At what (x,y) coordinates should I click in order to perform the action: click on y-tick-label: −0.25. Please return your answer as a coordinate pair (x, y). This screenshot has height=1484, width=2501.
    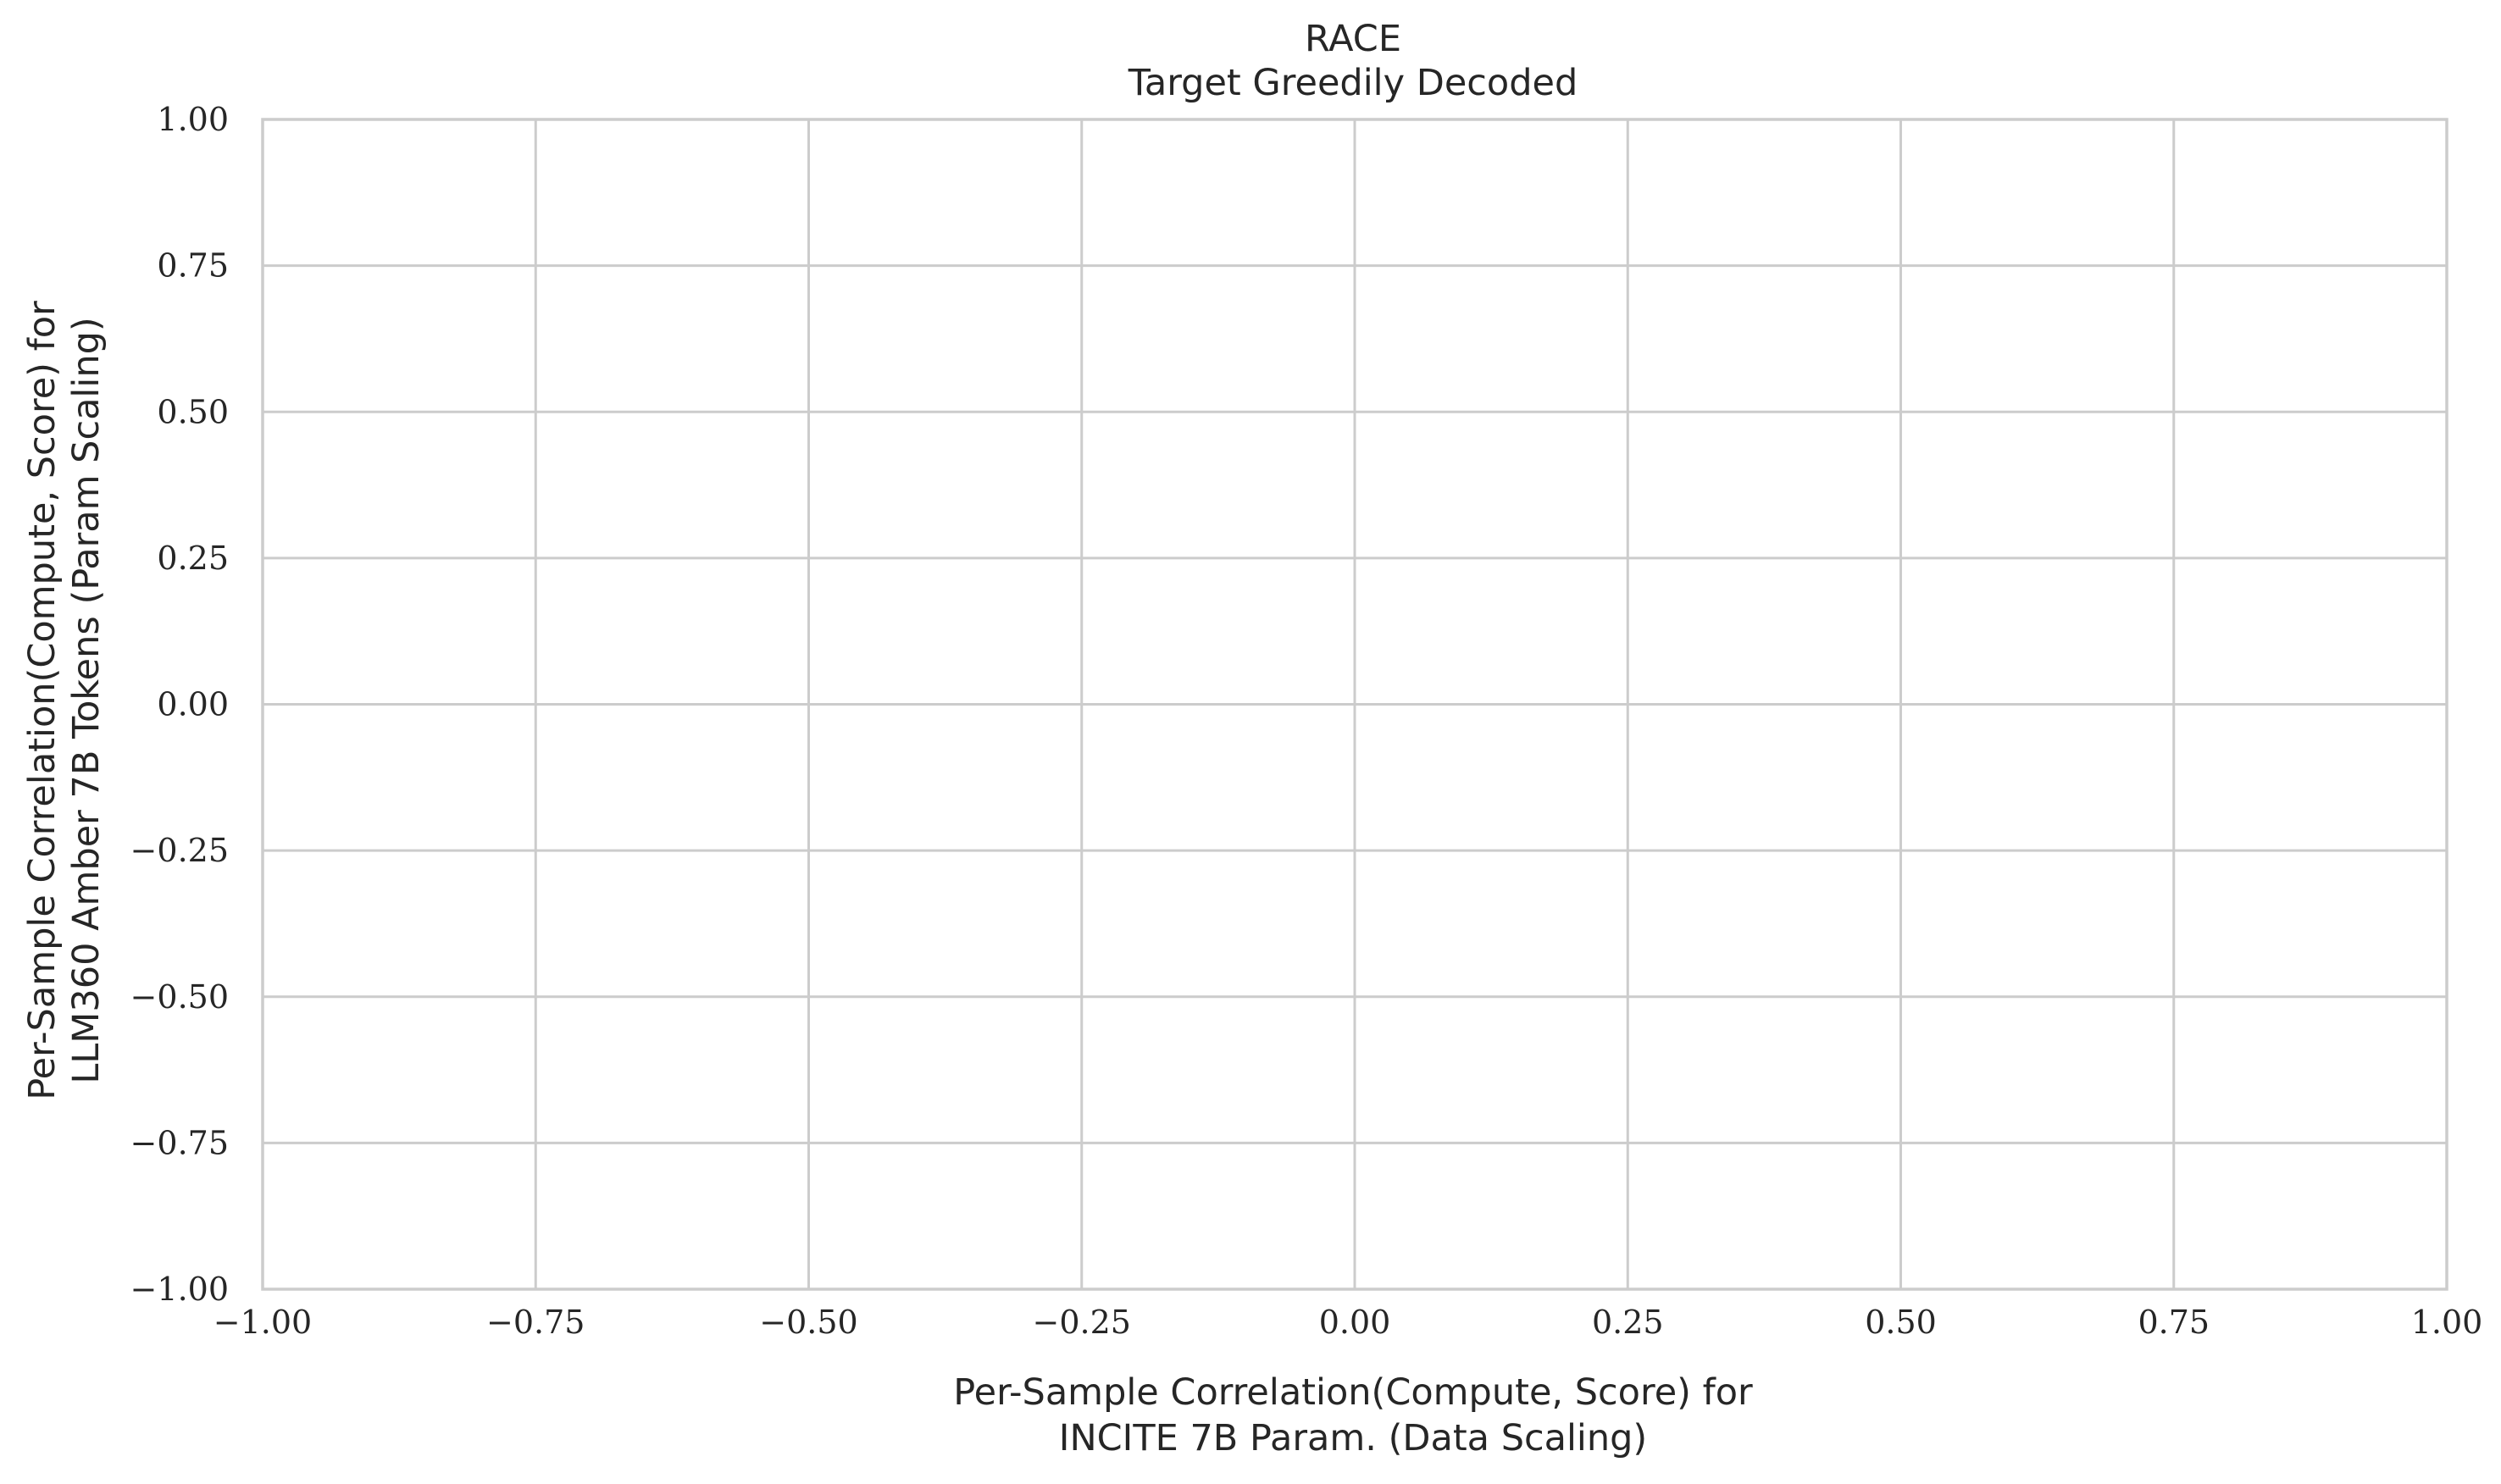
    Looking at the image, I should click on (179, 850).